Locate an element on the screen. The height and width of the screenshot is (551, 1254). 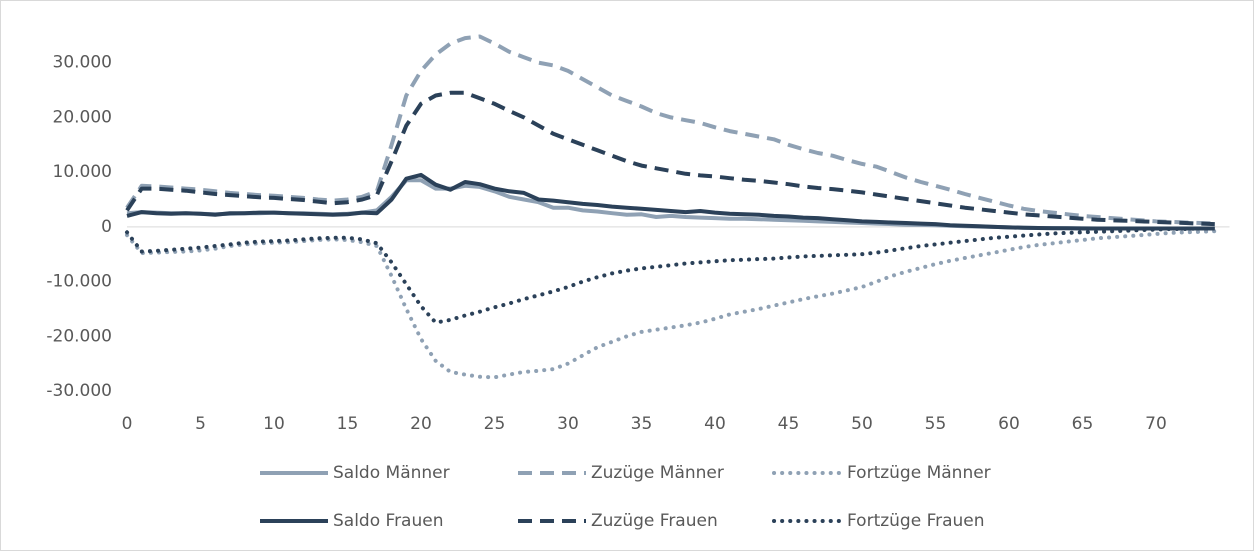
y-tick-label: 20.000 is located at coordinates (82, 117).